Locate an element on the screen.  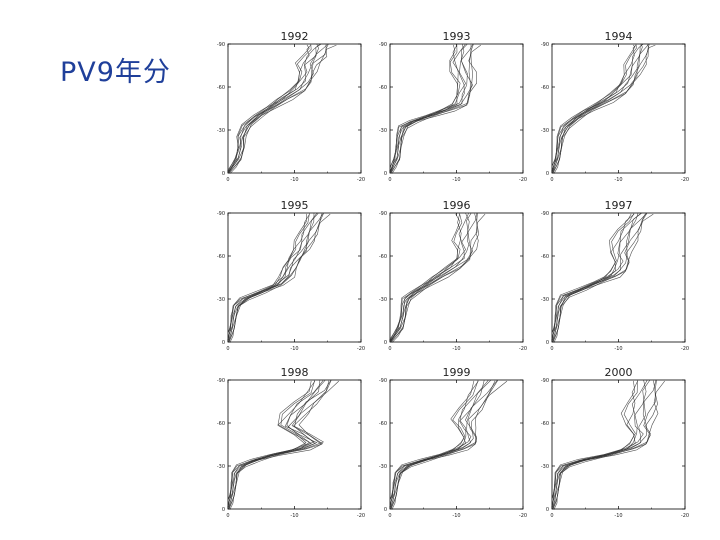
panel-1997: 1997 0 -10 -20 0 -30 -60 -90 is located at coordinates (615, 275).